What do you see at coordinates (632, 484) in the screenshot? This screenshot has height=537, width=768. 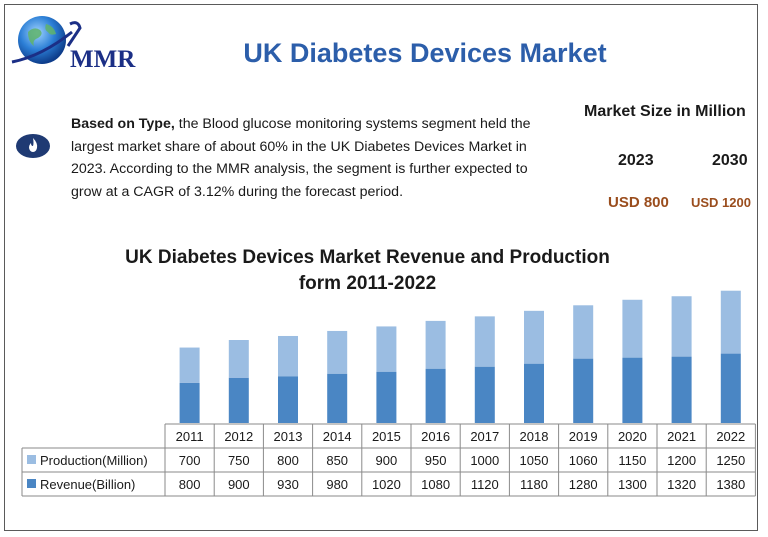 I see `revenue-value-2020: 1300` at bounding box center [632, 484].